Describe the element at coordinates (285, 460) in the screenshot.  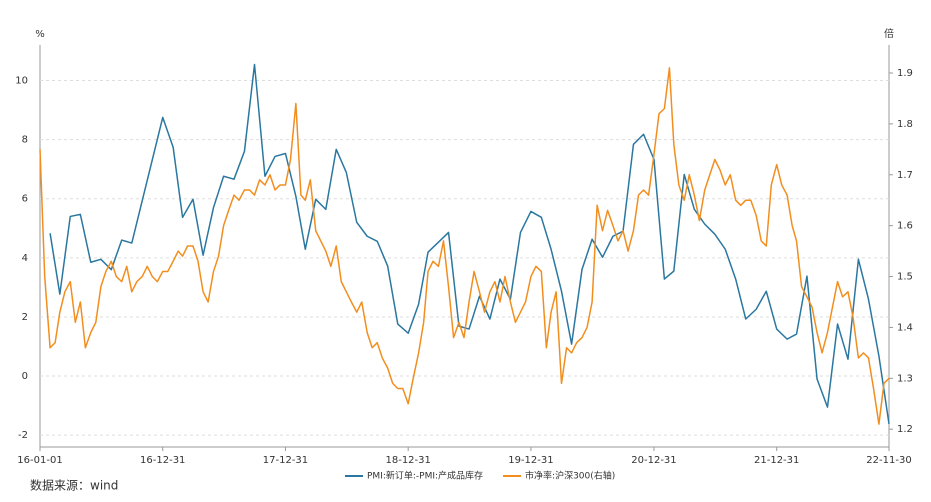
I see `x-tick-label: 17-12-31` at that location.